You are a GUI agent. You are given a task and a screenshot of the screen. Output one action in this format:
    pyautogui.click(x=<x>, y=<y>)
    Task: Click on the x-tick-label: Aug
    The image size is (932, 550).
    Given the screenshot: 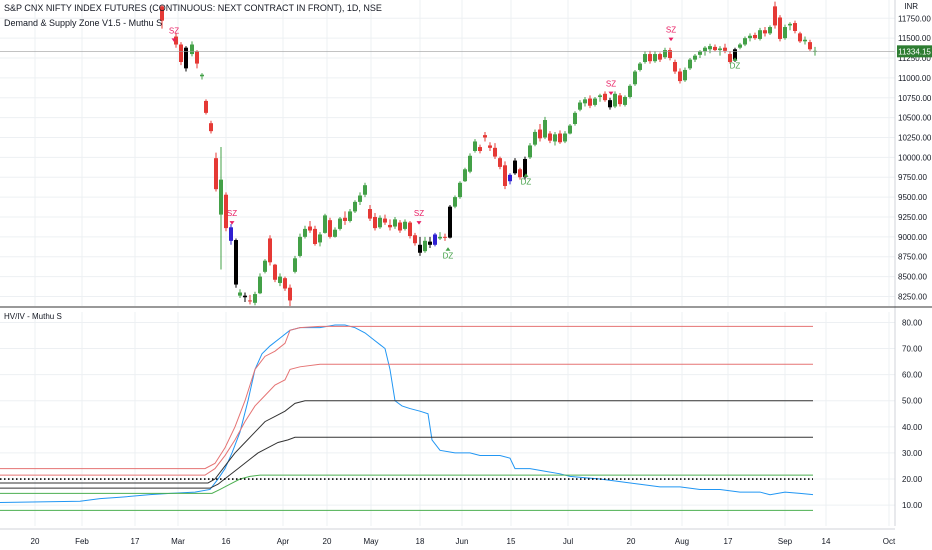 What is the action you would take?
    pyautogui.click(x=682, y=541)
    